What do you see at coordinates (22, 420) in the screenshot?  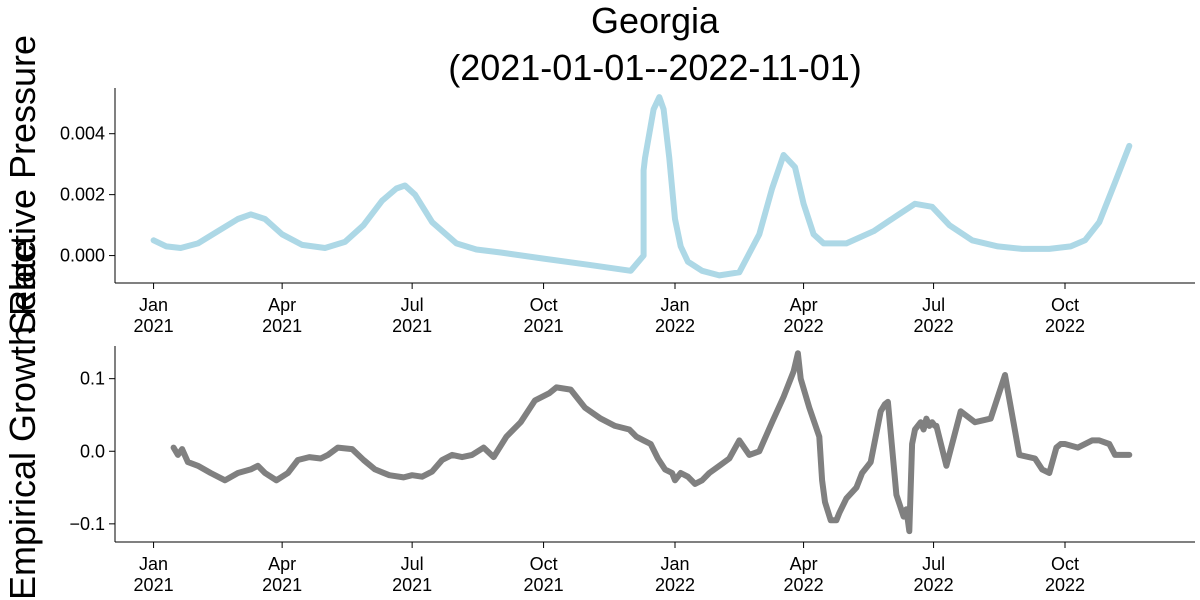 I see `y-axis-label-growth-rate: Empirical Growth Rate` at bounding box center [22, 420].